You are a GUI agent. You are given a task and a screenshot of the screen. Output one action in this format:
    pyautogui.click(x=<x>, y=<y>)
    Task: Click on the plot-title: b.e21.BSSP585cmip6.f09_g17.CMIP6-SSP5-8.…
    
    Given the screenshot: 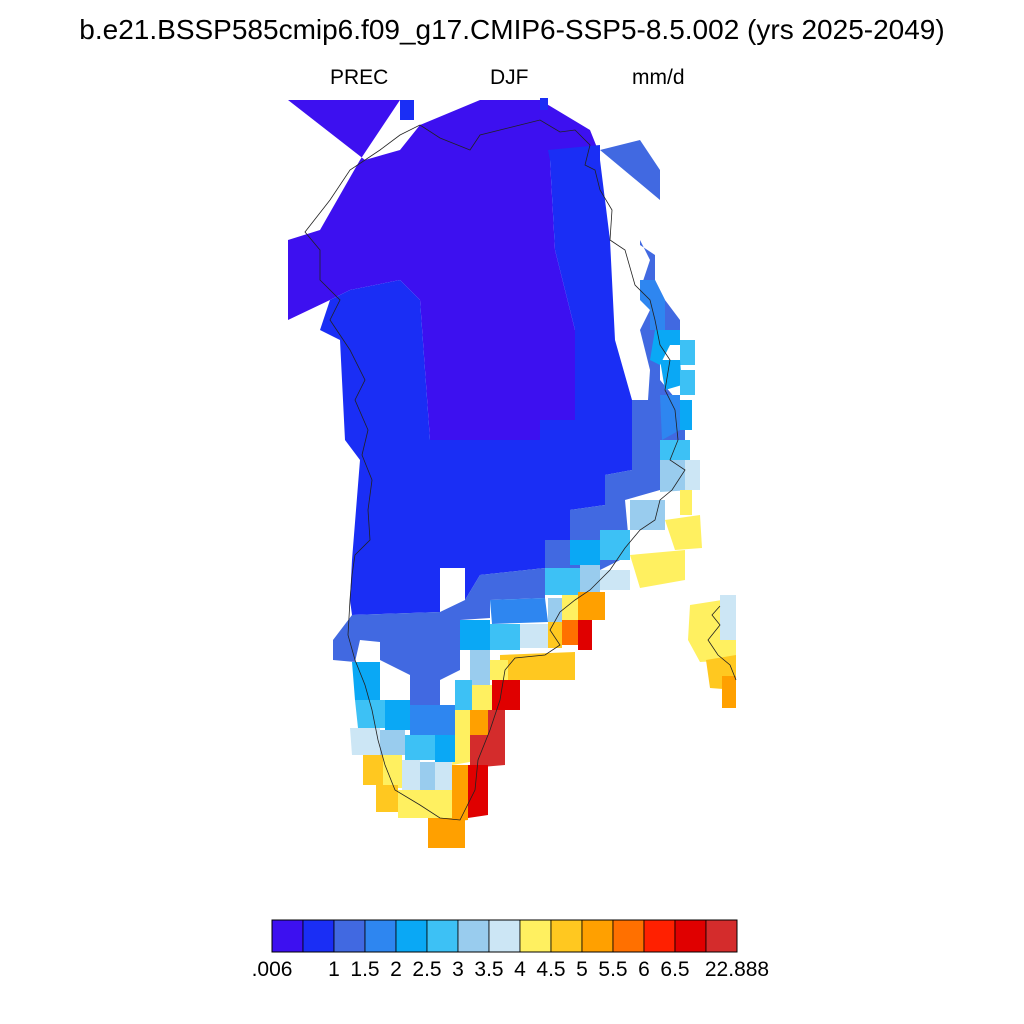 What is the action you would take?
    pyautogui.click(x=512, y=29)
    